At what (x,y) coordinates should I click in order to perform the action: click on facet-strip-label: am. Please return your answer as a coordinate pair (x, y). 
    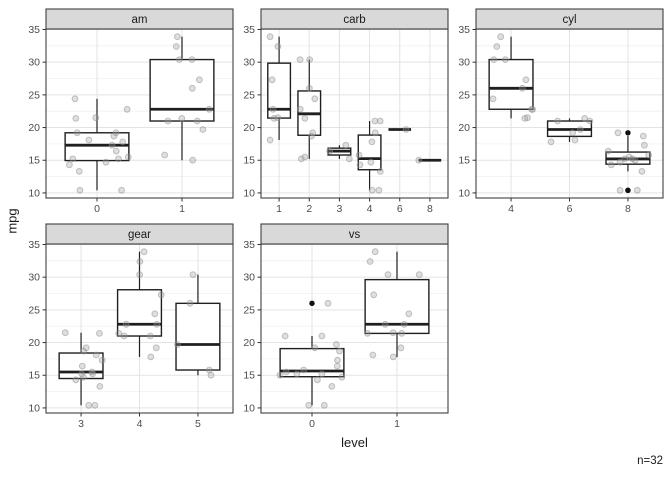
    Looking at the image, I should click on (140, 20).